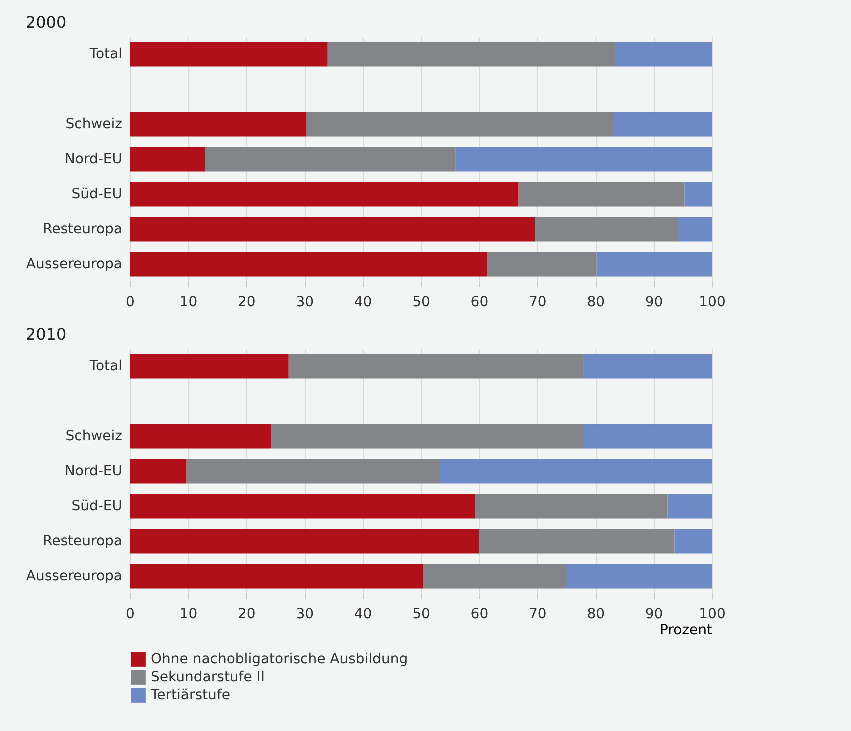 This screenshot has height=731, width=851. What do you see at coordinates (190, 696) in the screenshot?
I see `legend-label: Tertiärstufe` at bounding box center [190, 696].